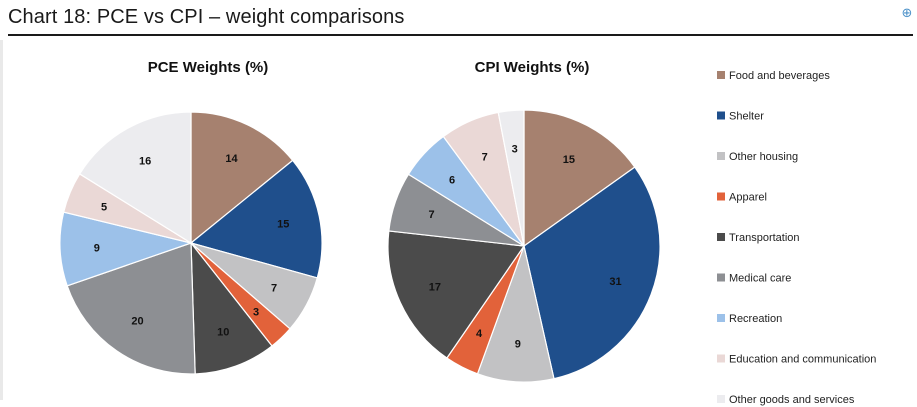 Image resolution: width=917 pixels, height=407 pixels. What do you see at coordinates (721, 75) in the screenshot?
I see `legend-swatch-food-and-beverages` at bounding box center [721, 75].